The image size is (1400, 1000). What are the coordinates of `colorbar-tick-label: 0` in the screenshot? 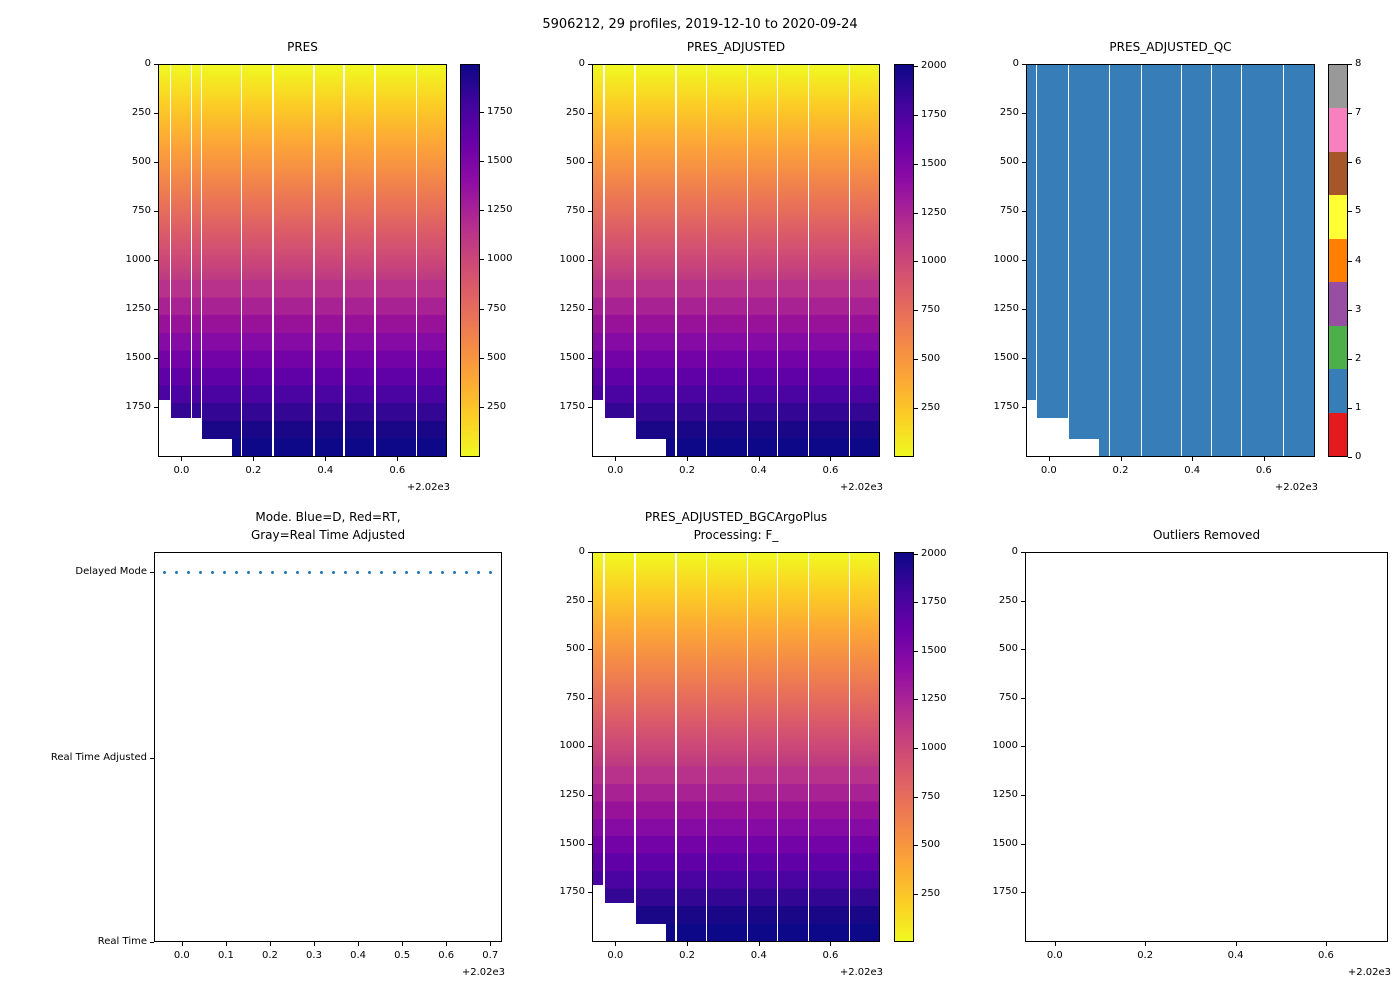 It's located at (1358, 456).